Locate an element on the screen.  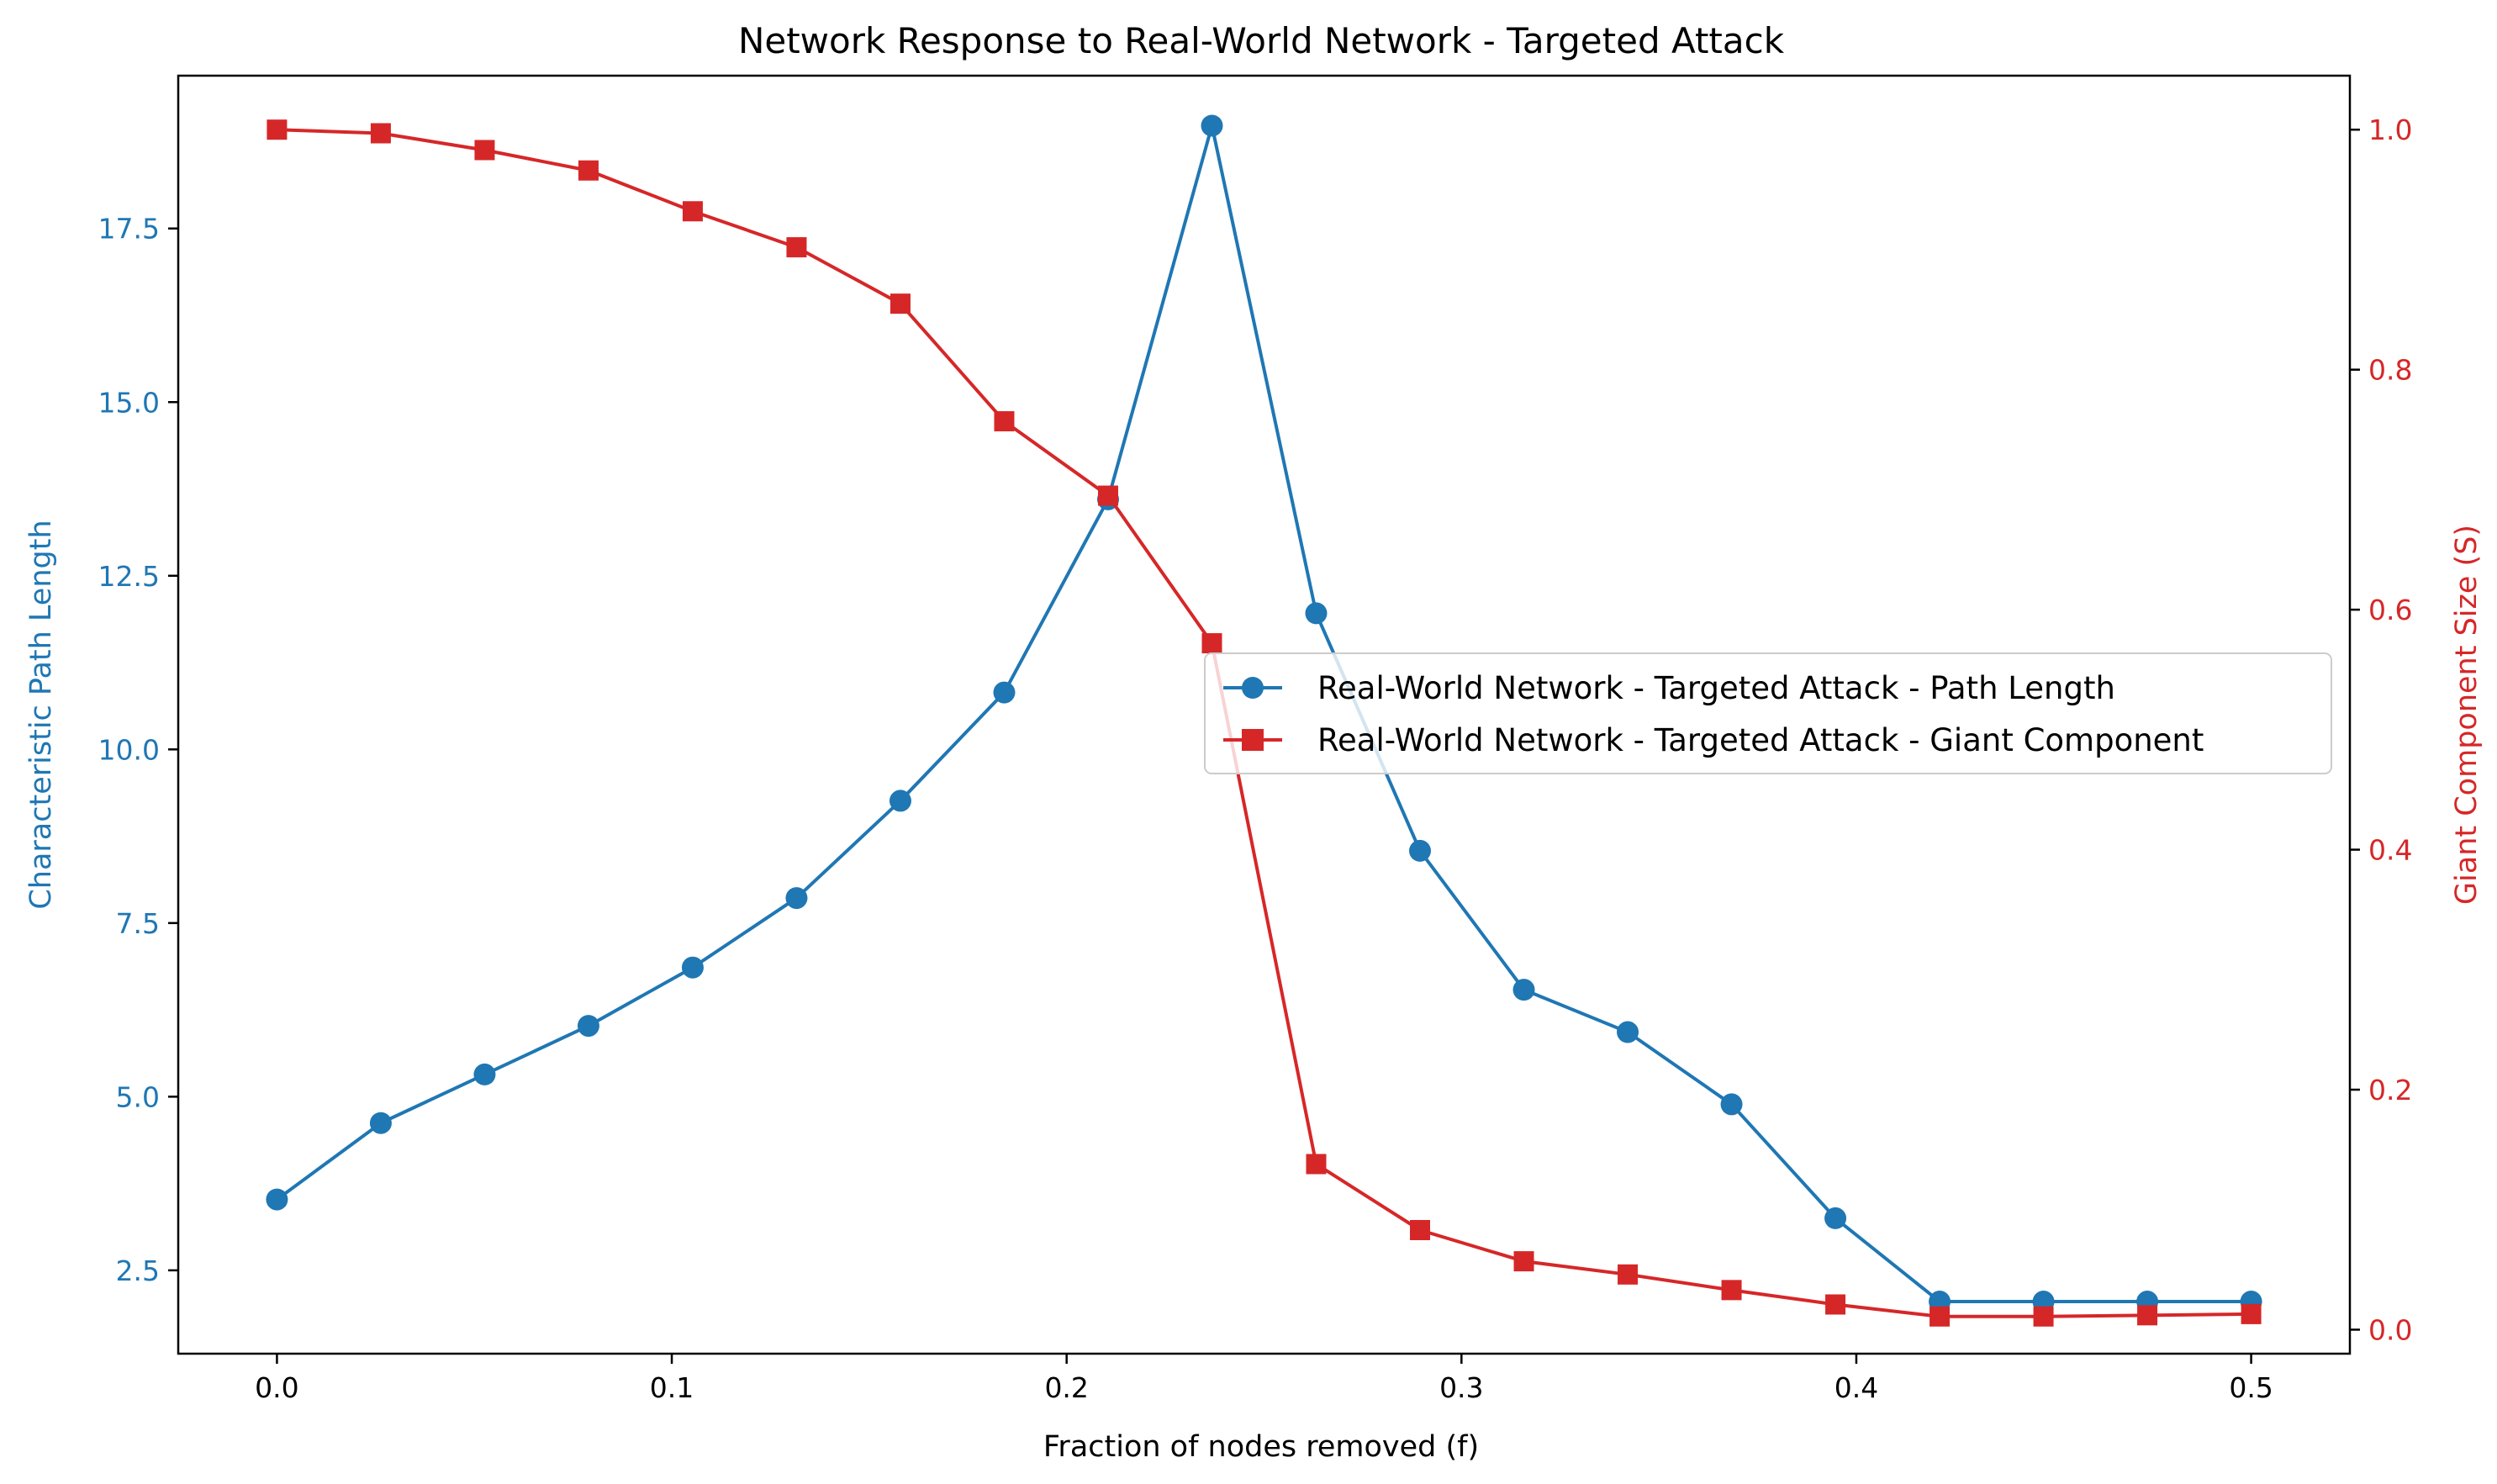
left-y-tick-label: 17.5 is located at coordinates (129, 229).